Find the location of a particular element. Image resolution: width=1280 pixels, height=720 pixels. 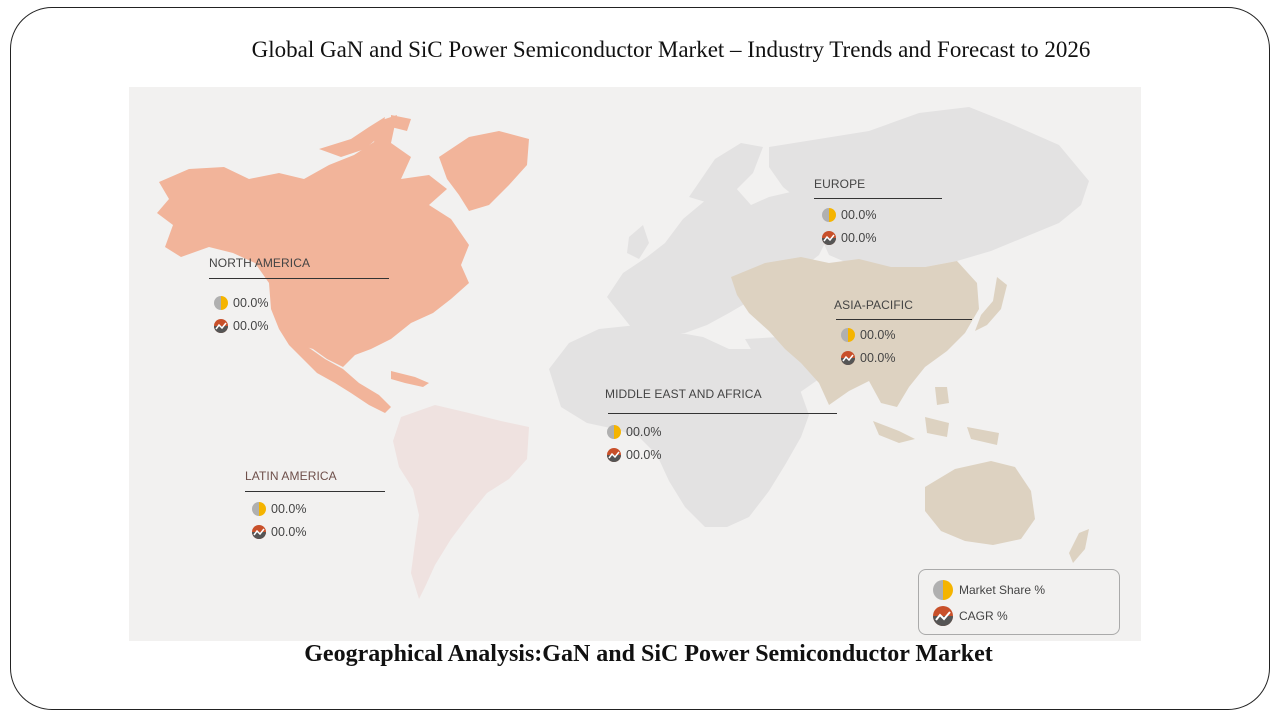

market-share-latin-america: 00.0% is located at coordinates (278, 509).